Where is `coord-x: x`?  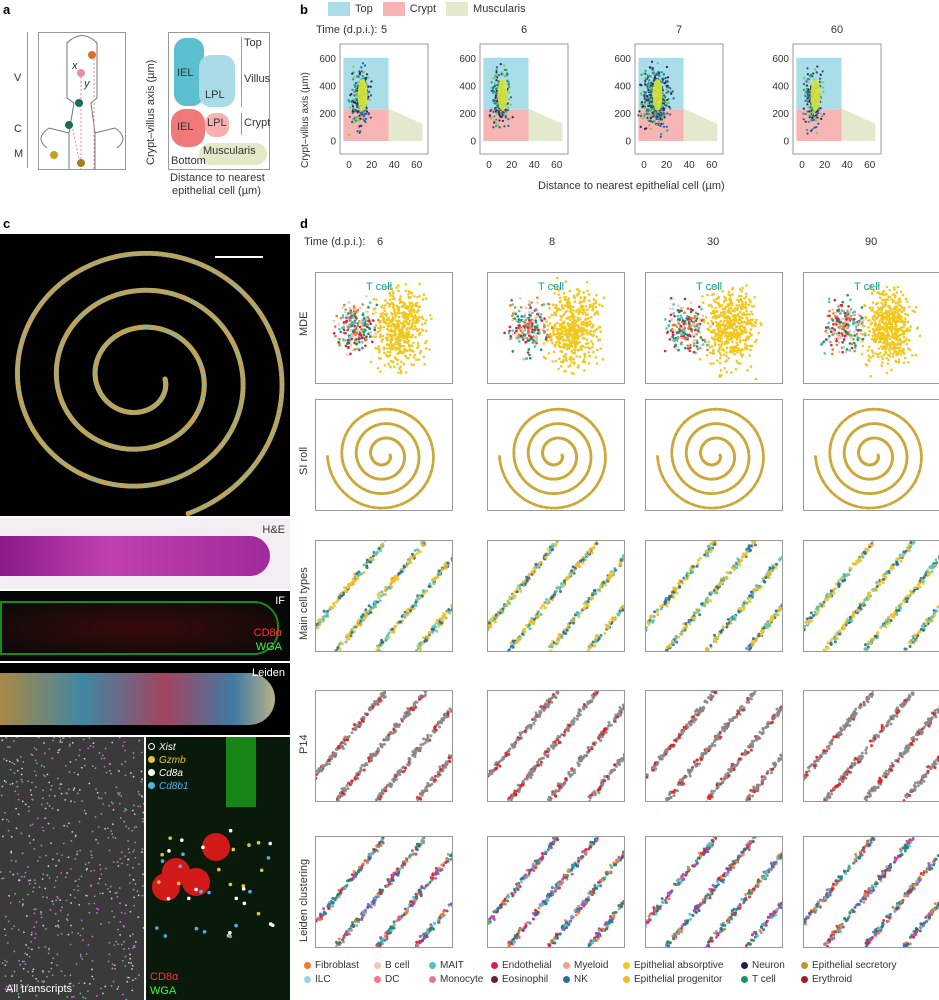 coord-x: x is located at coordinates (75, 66).